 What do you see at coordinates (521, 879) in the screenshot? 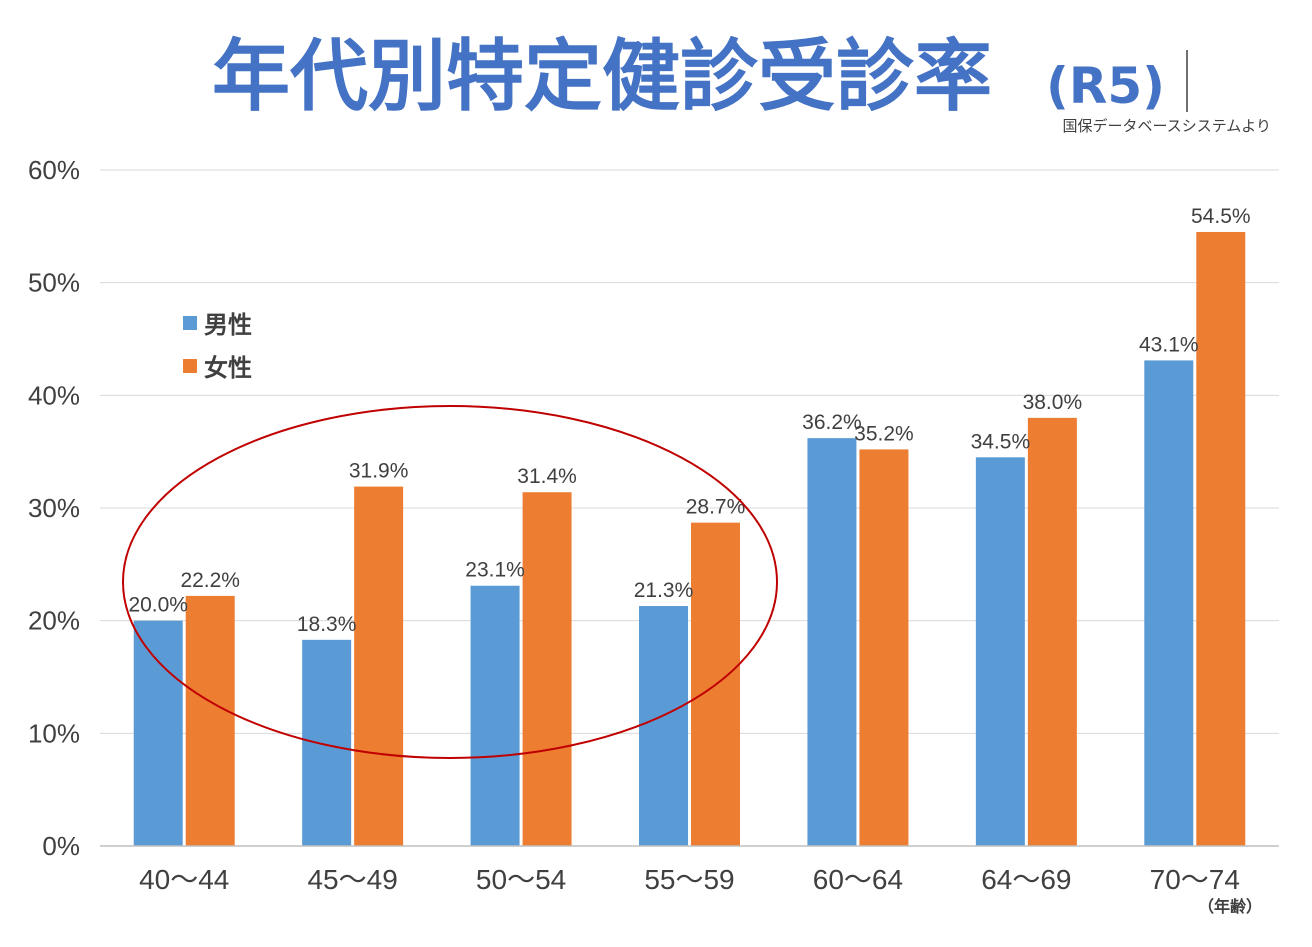
I see `x-tick-label: 50～54` at bounding box center [521, 879].